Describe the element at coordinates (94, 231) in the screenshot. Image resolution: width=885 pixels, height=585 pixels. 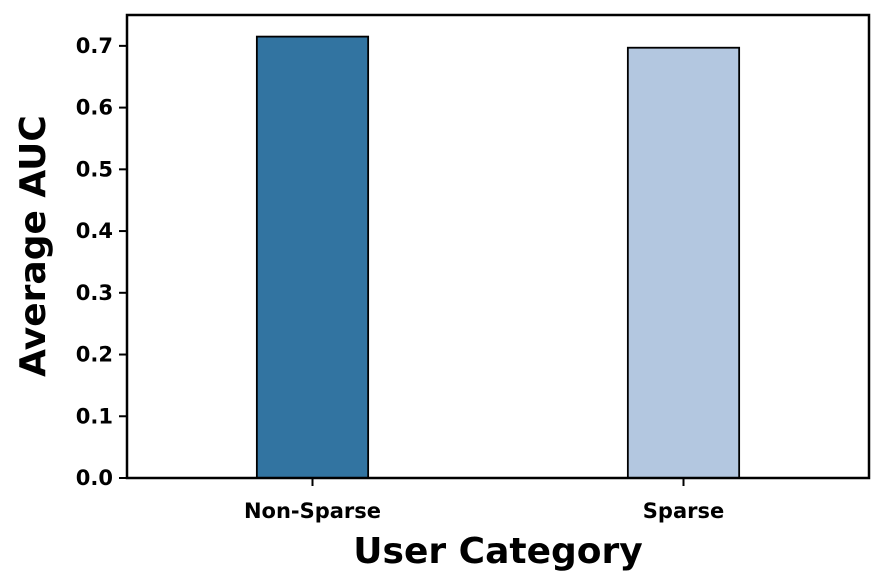
I see `y-tick-label: 0.4` at that location.